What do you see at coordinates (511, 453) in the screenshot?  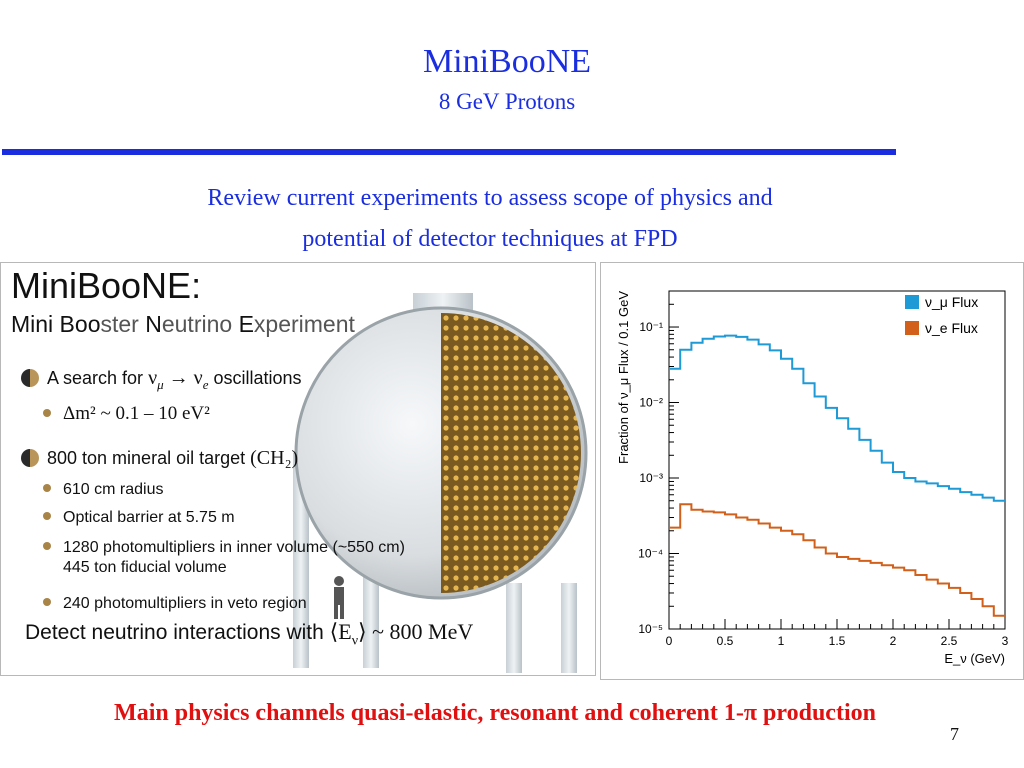 I see `pmt-interior` at bounding box center [511, 453].